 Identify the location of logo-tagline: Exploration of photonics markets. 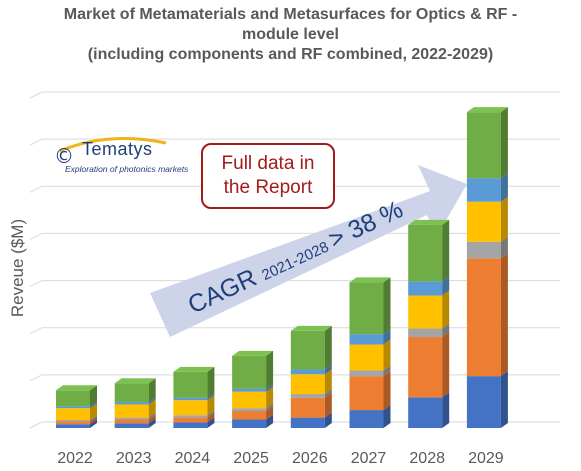
(127, 169).